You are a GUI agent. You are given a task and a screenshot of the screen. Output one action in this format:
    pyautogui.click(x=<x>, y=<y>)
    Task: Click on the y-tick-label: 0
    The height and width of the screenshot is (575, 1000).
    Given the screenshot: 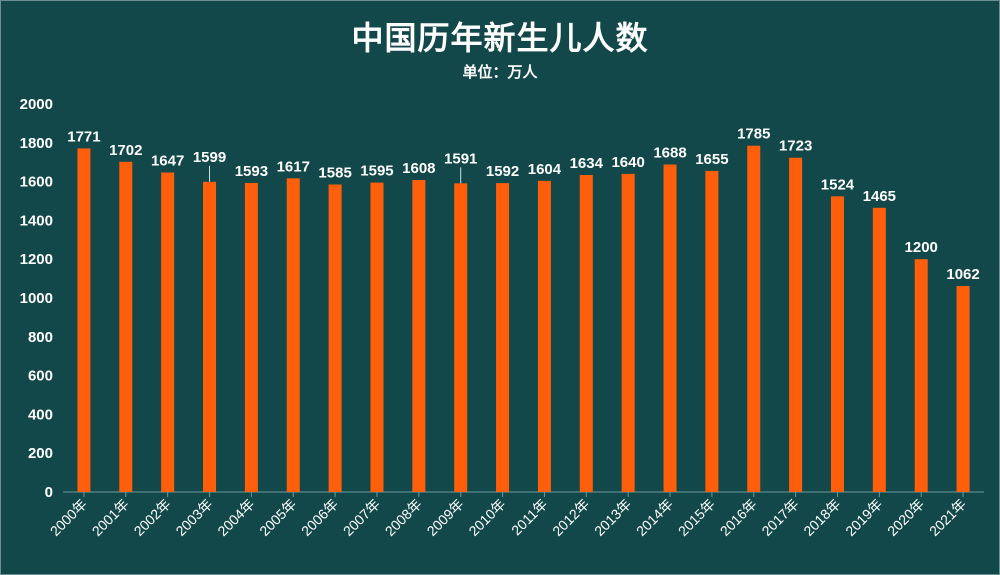 What is the action you would take?
    pyautogui.click(x=49, y=492)
    